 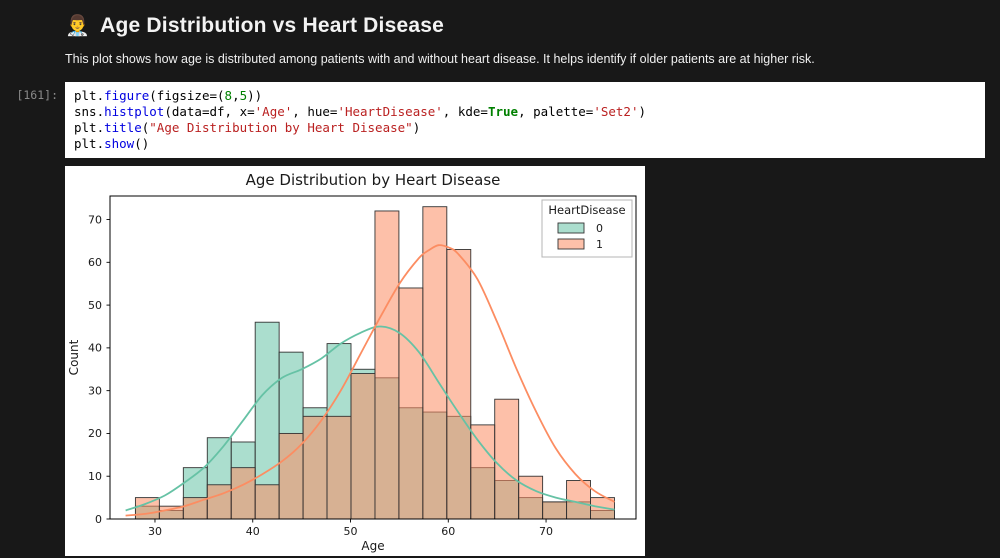 What do you see at coordinates (32, 169) in the screenshot?
I see `output-prompt-spacer` at bounding box center [32, 169].